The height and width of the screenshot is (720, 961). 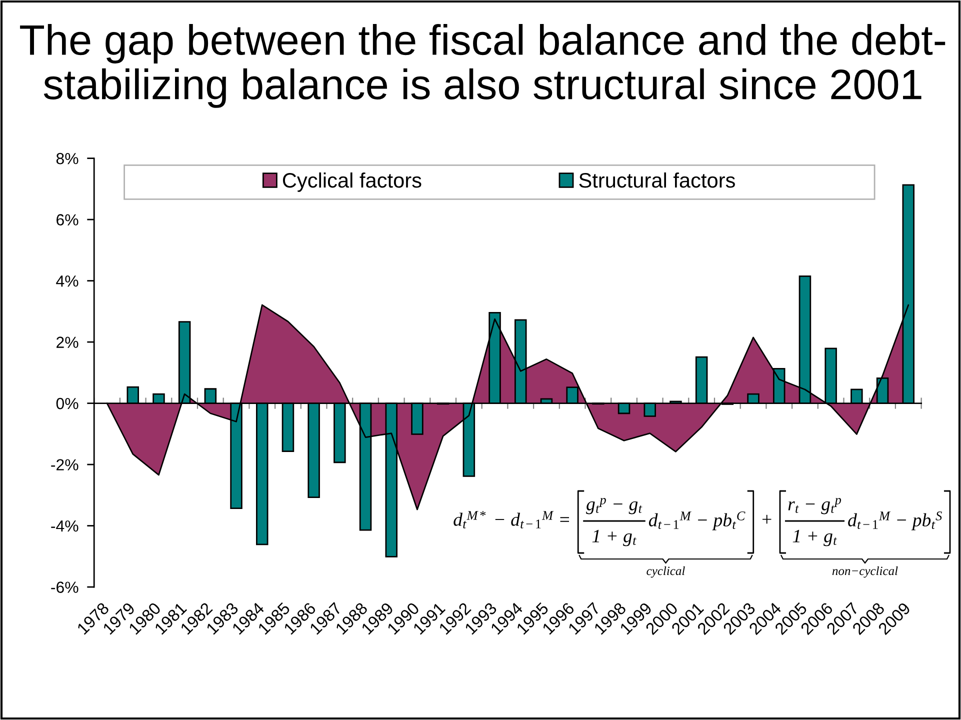 What do you see at coordinates (511, 519) in the screenshot?
I see `annotation: d$_{t}$$^{M*}$ − d$_{t−1}$$^{M}$ =` at bounding box center [511, 519].